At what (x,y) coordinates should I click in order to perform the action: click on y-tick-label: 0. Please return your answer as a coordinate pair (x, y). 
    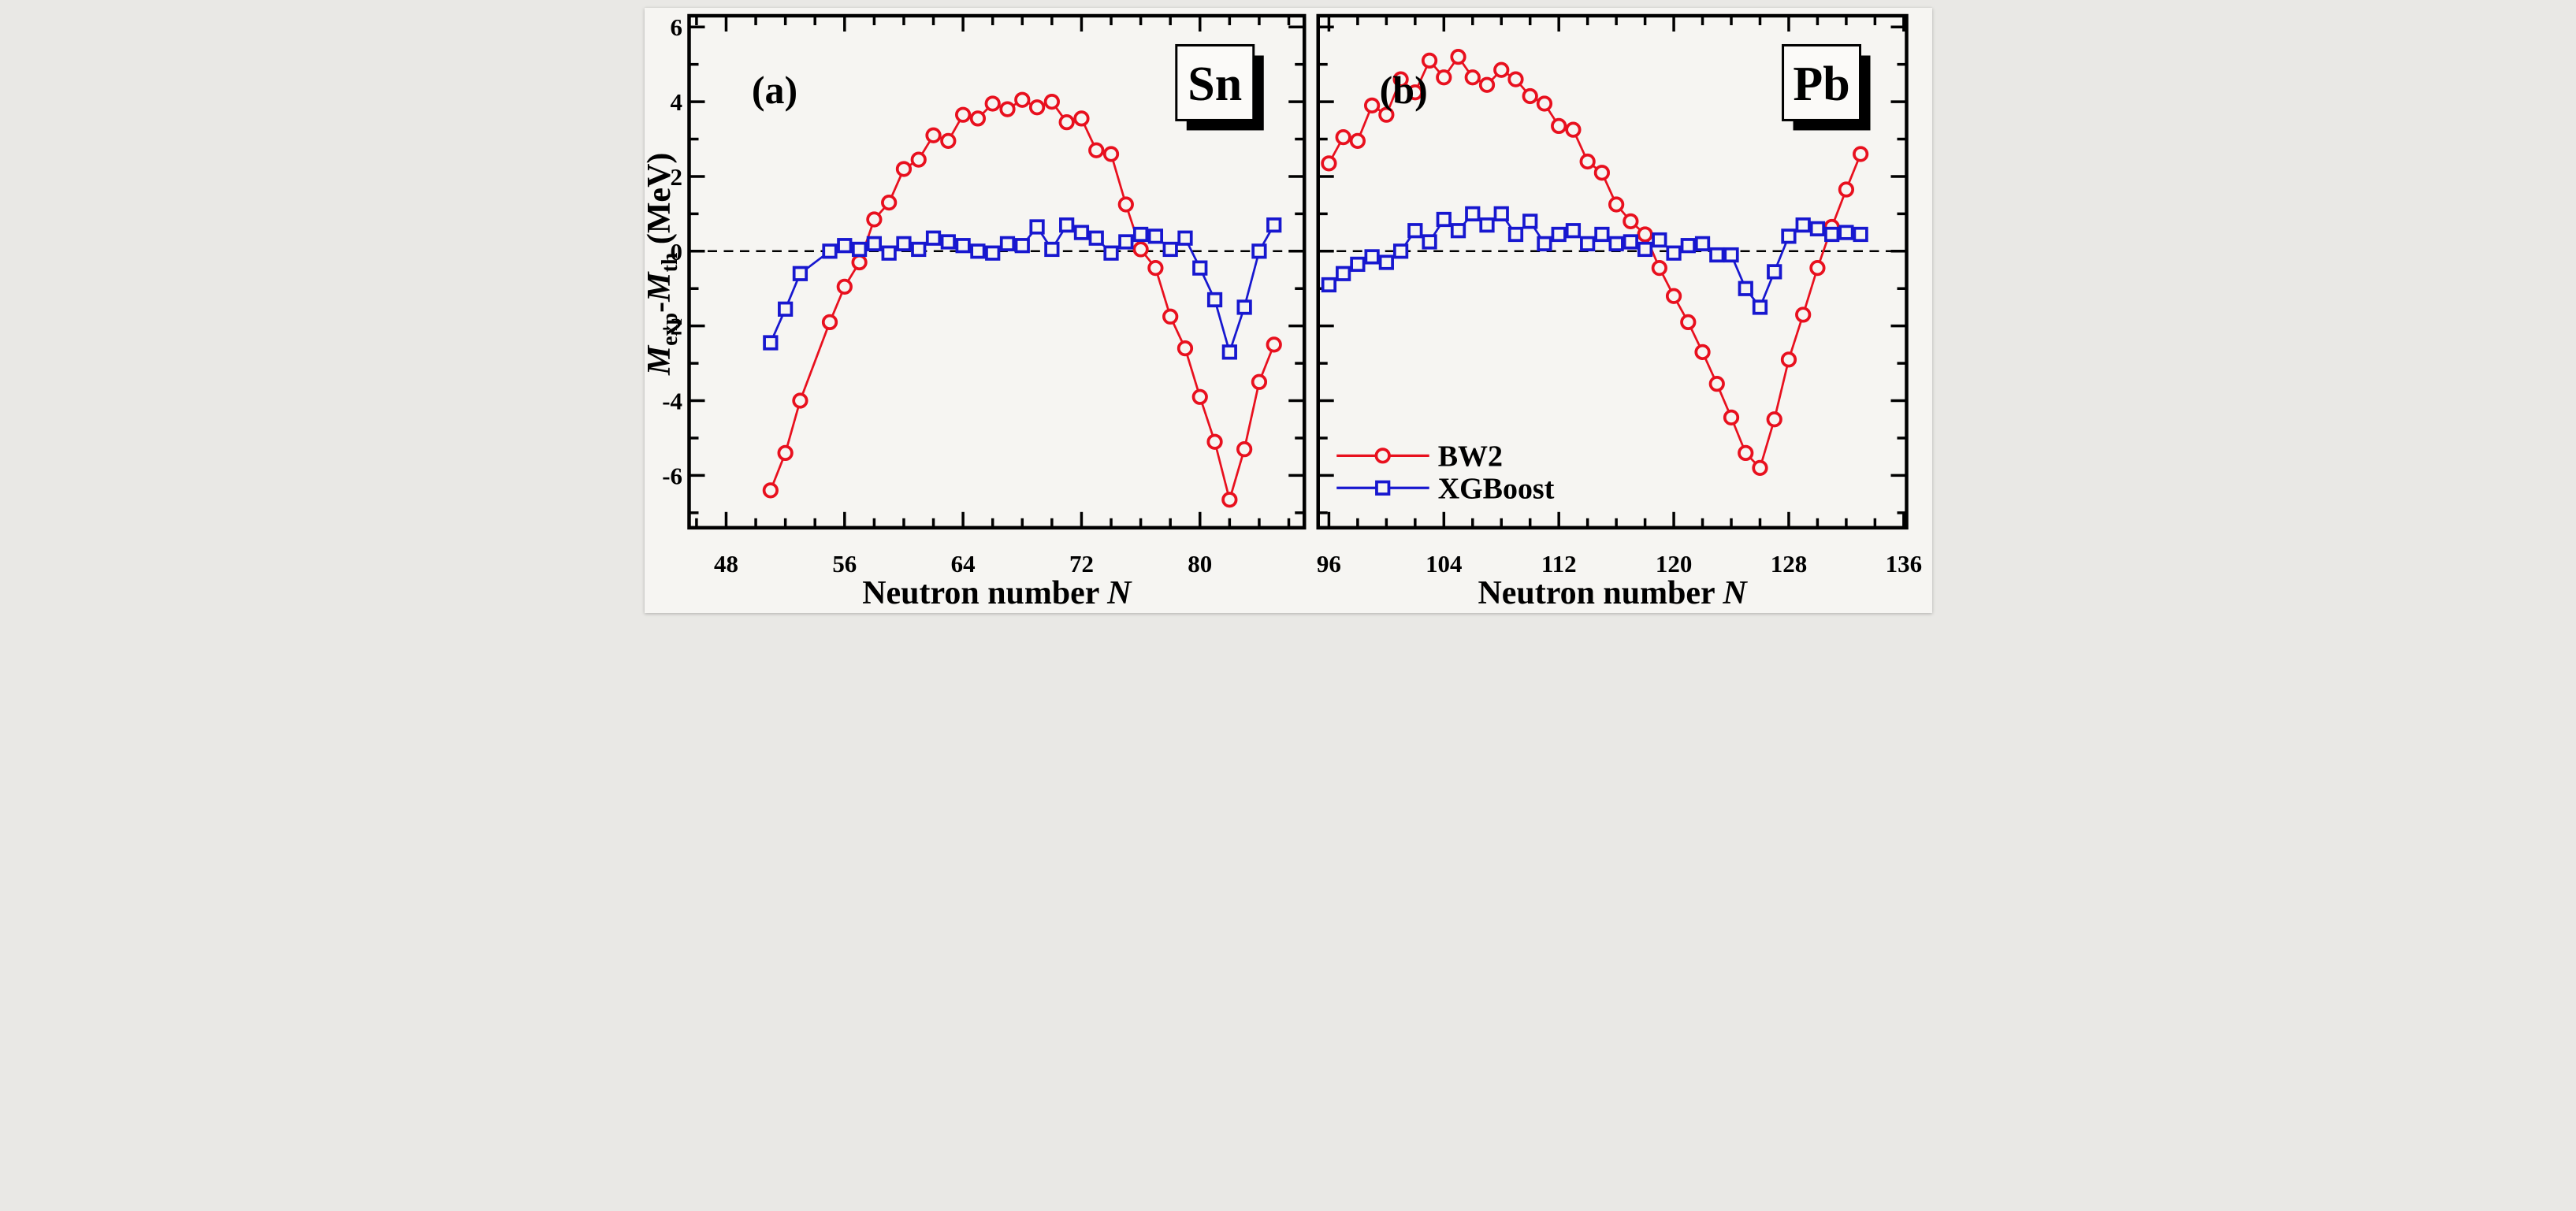
    Looking at the image, I should click on (676, 252).